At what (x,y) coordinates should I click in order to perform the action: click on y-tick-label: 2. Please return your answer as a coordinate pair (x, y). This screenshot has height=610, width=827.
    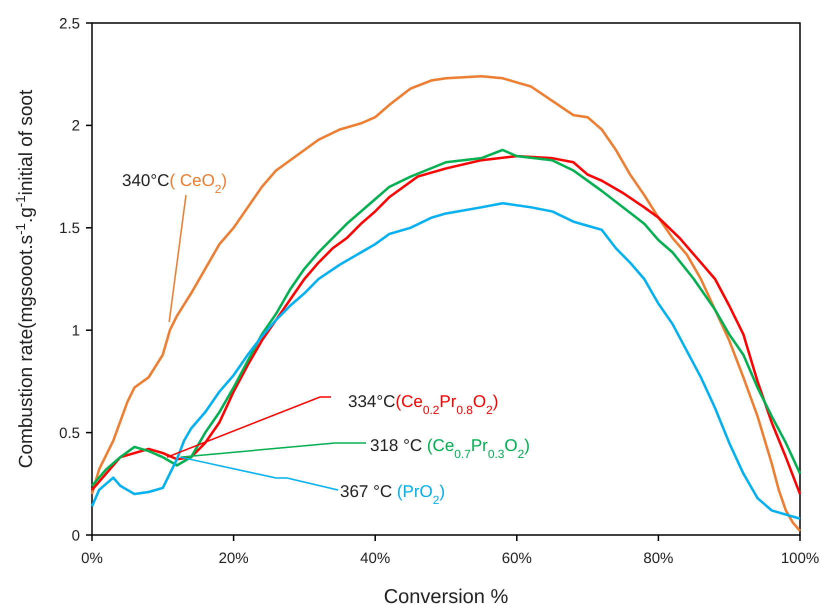
    Looking at the image, I should click on (76, 126).